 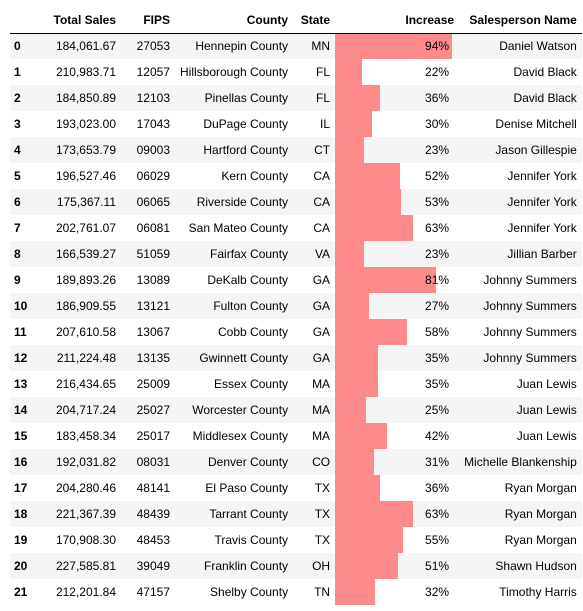 What do you see at coordinates (240, 410) in the screenshot?
I see `cell-county: Worcester County` at bounding box center [240, 410].